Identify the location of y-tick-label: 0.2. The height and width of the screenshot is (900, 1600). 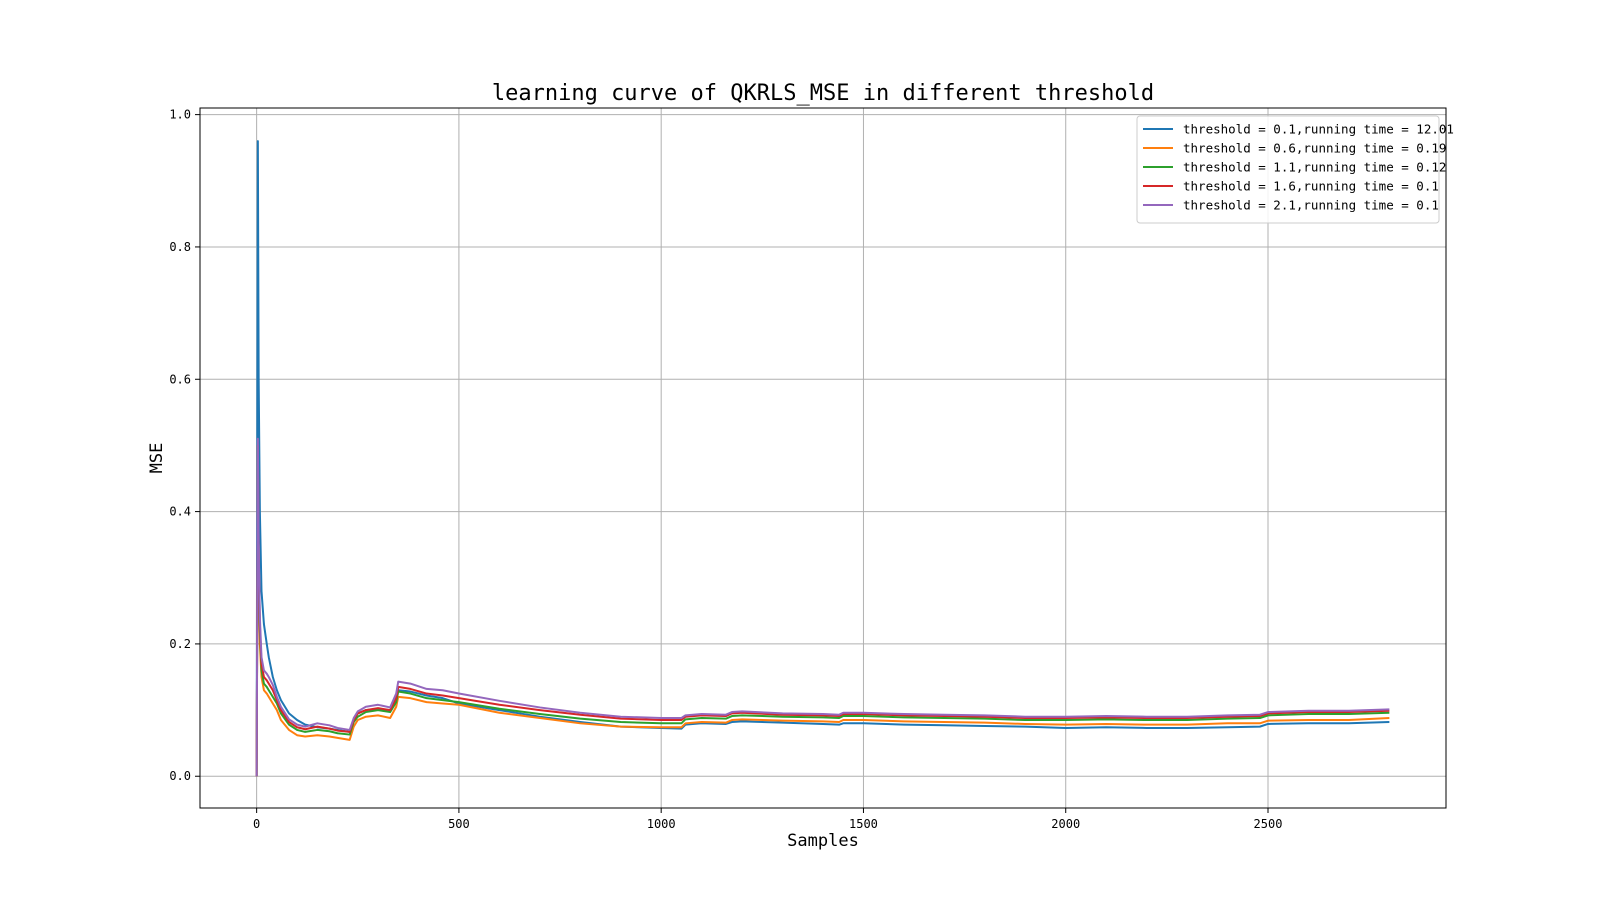
(180, 644).